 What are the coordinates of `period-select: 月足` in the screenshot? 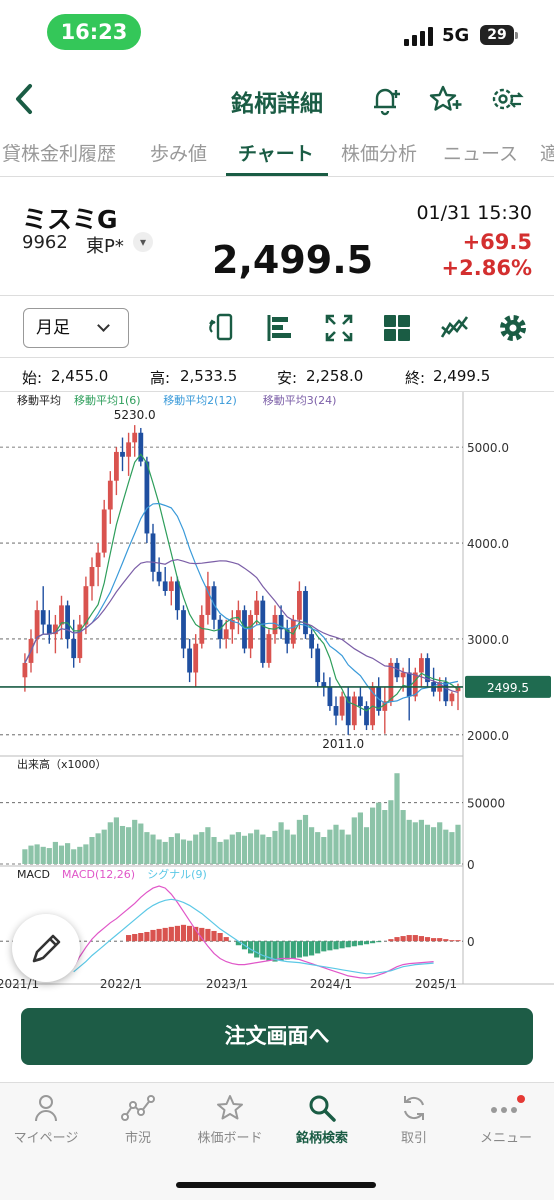 It's located at (76, 328).